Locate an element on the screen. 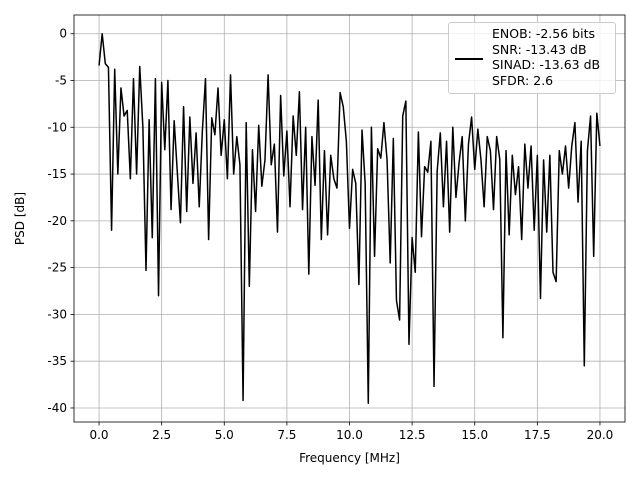  y-tick-label: -40 is located at coordinates (57, 408).